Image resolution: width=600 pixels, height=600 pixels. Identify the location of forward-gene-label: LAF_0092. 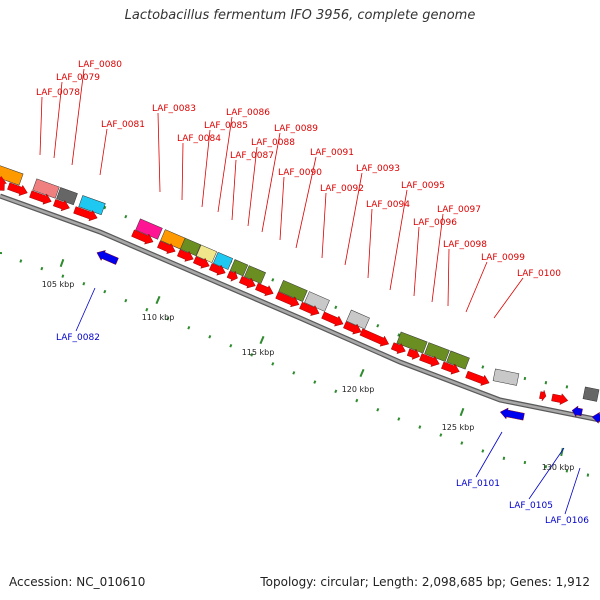
(342, 189).